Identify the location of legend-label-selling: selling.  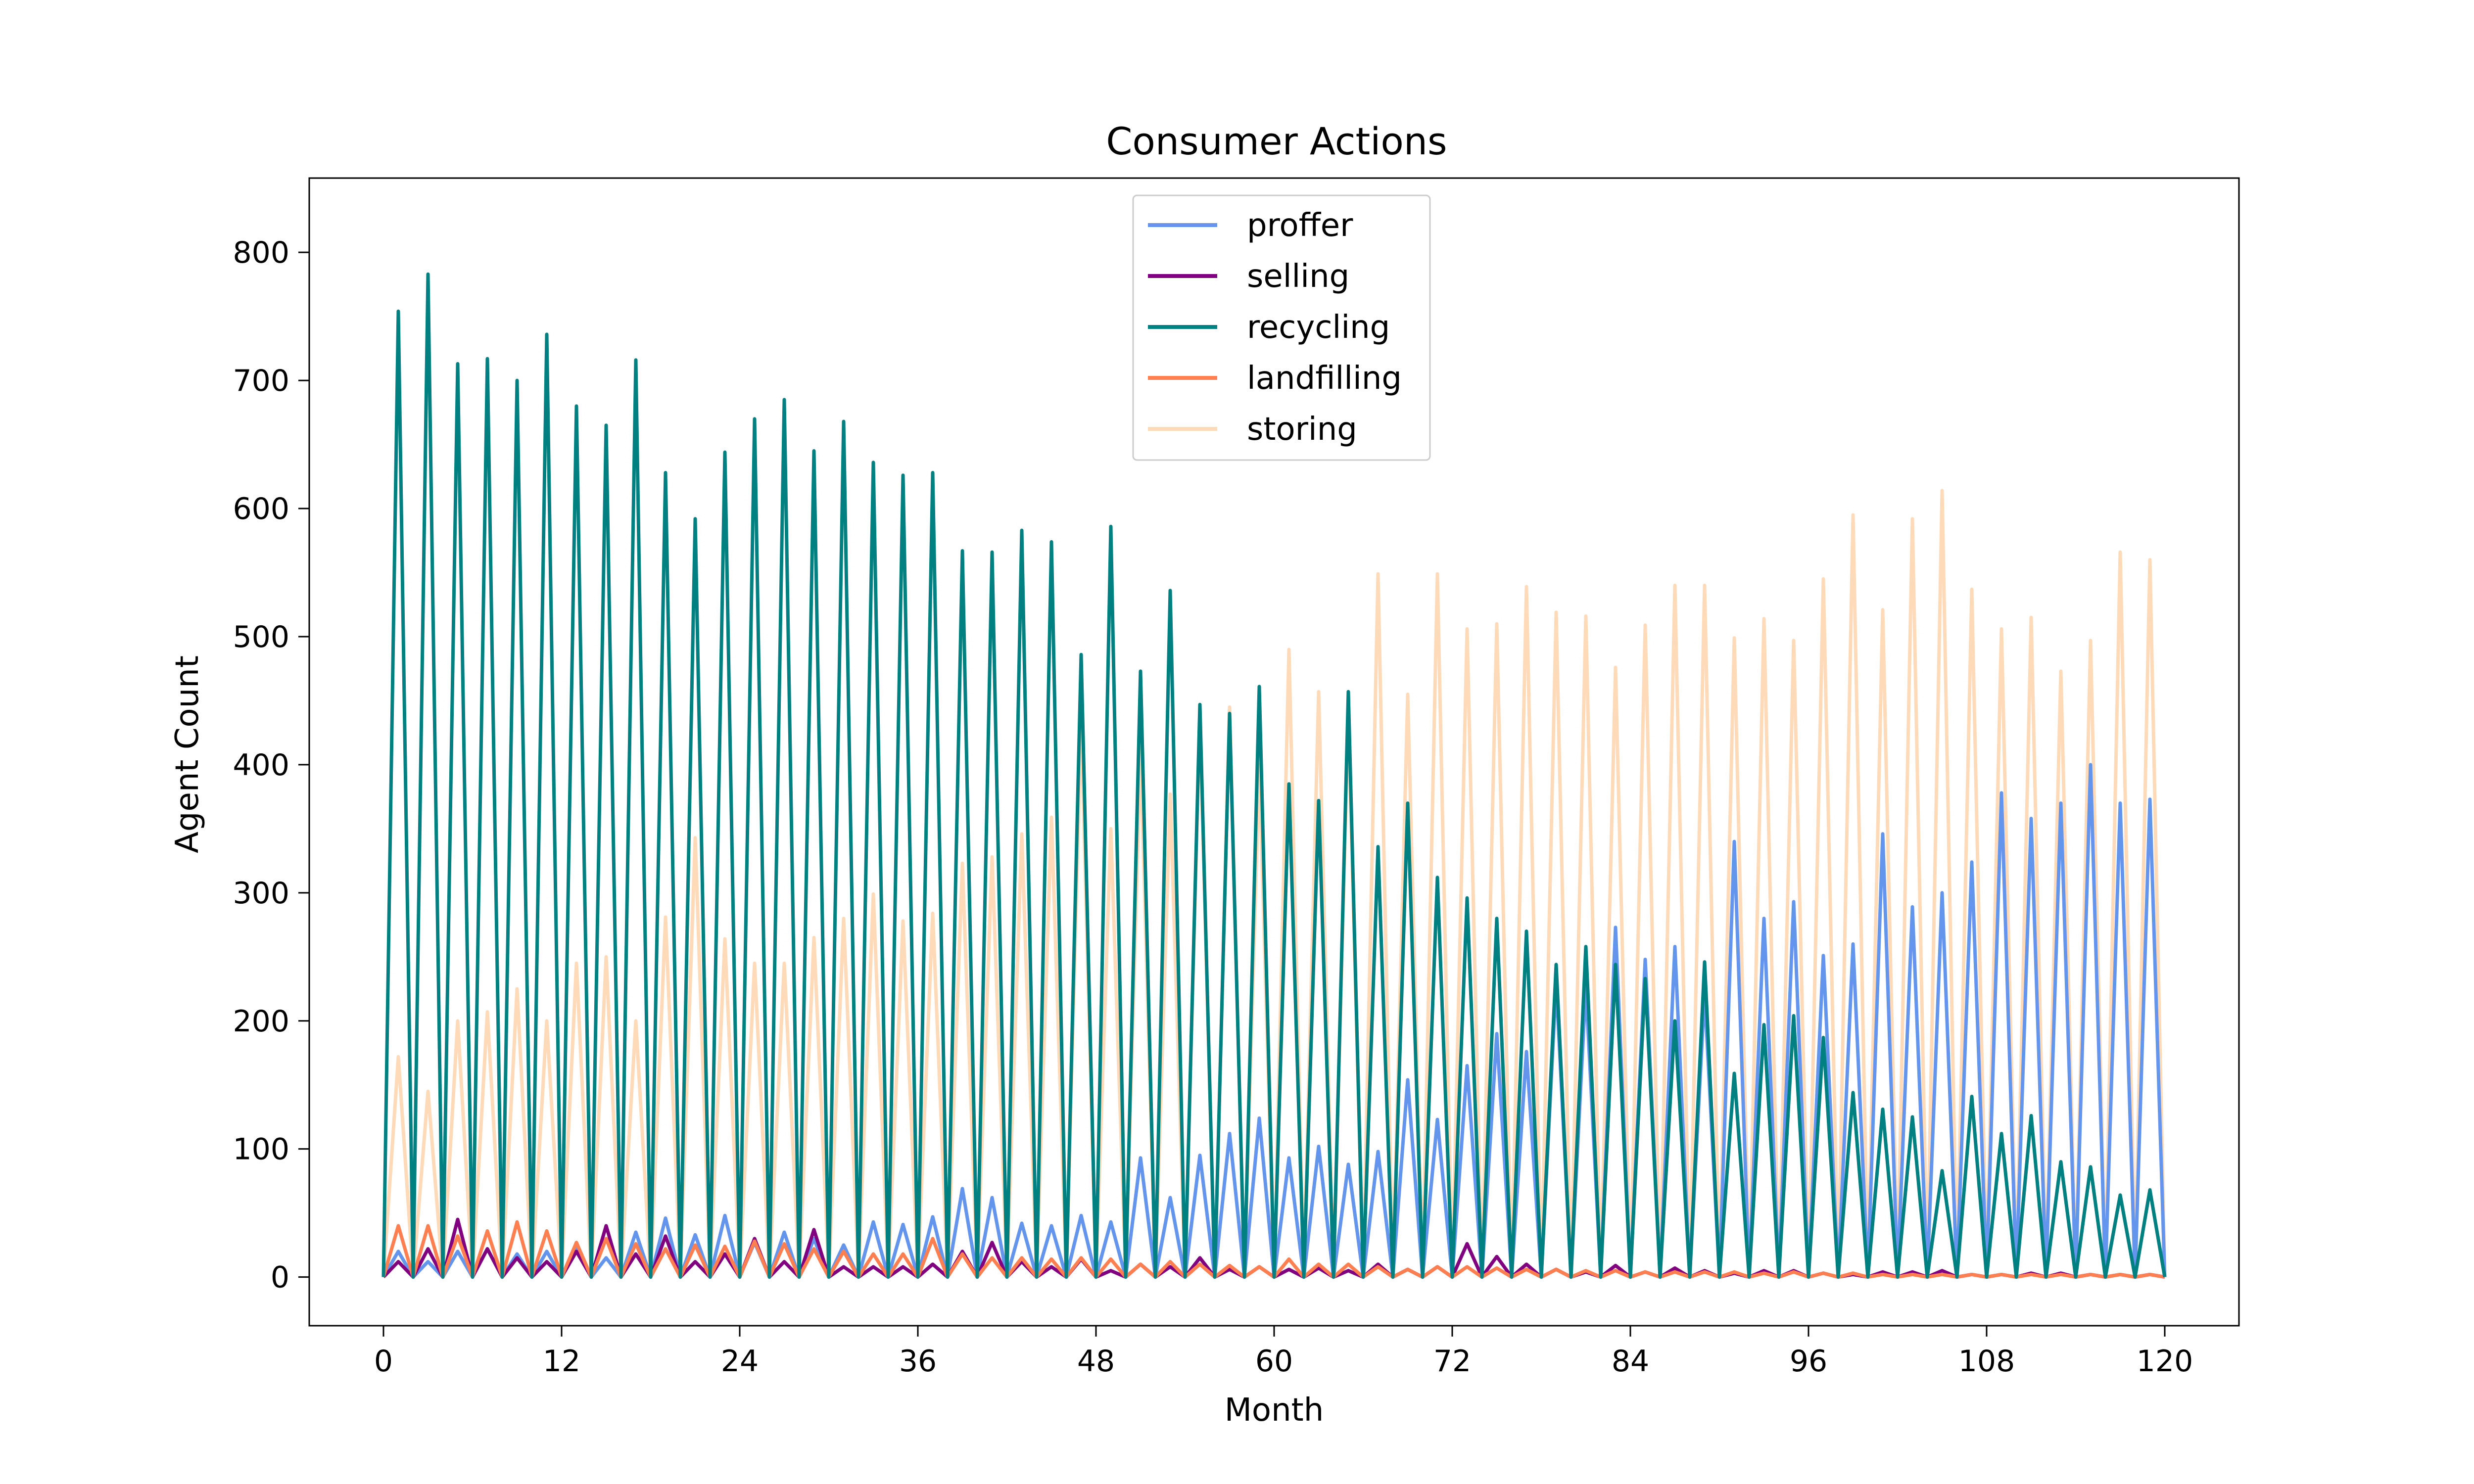
(1298, 276).